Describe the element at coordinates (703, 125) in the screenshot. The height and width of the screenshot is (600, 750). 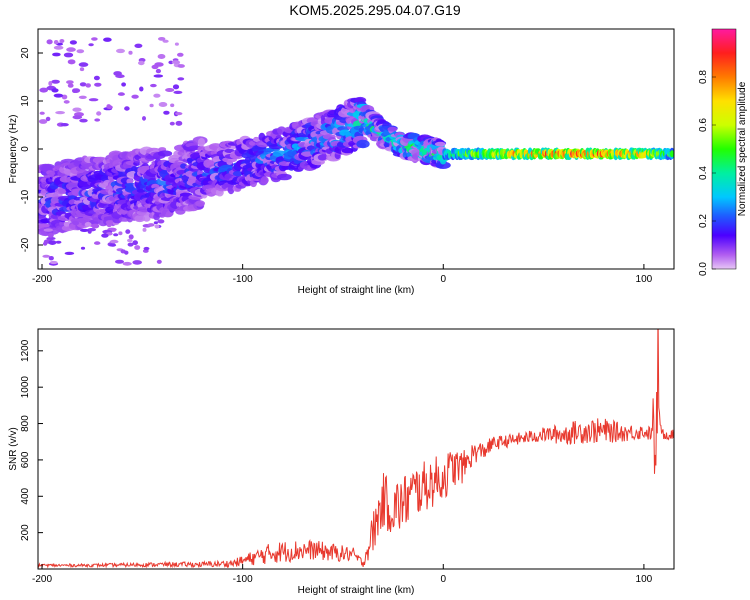
I see `colorbar-tick-label: 0.6` at that location.